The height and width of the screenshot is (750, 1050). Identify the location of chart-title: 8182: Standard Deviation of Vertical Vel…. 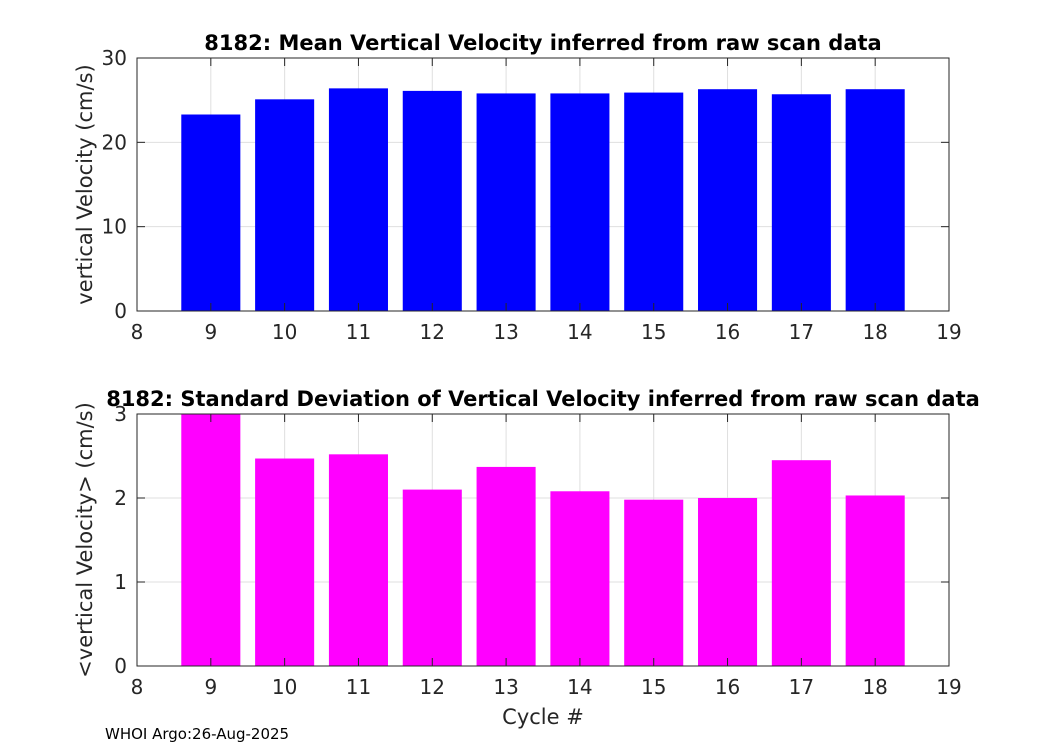
(543, 399).